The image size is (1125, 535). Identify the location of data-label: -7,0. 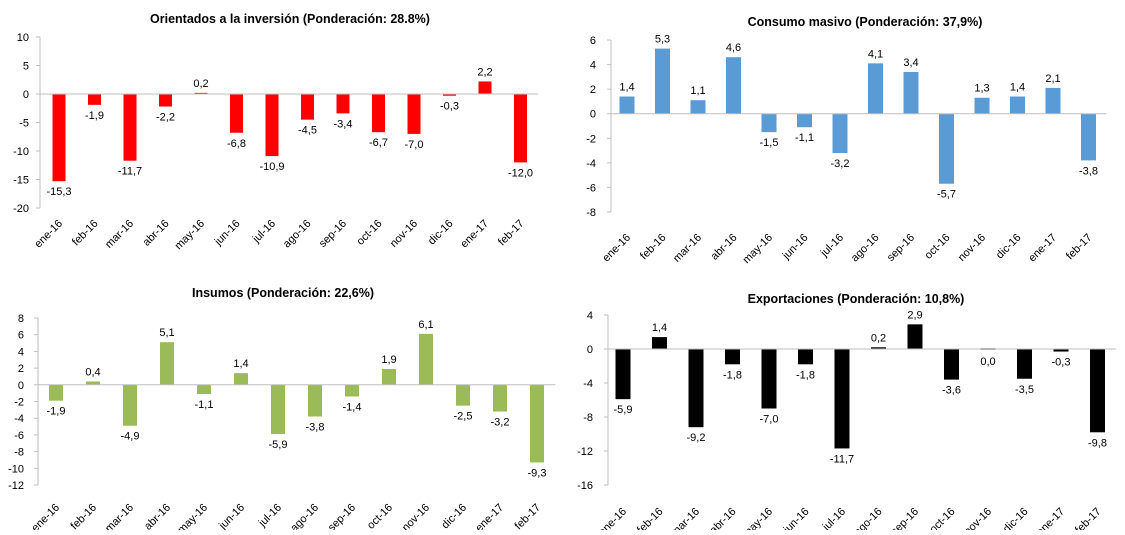
(414, 145).